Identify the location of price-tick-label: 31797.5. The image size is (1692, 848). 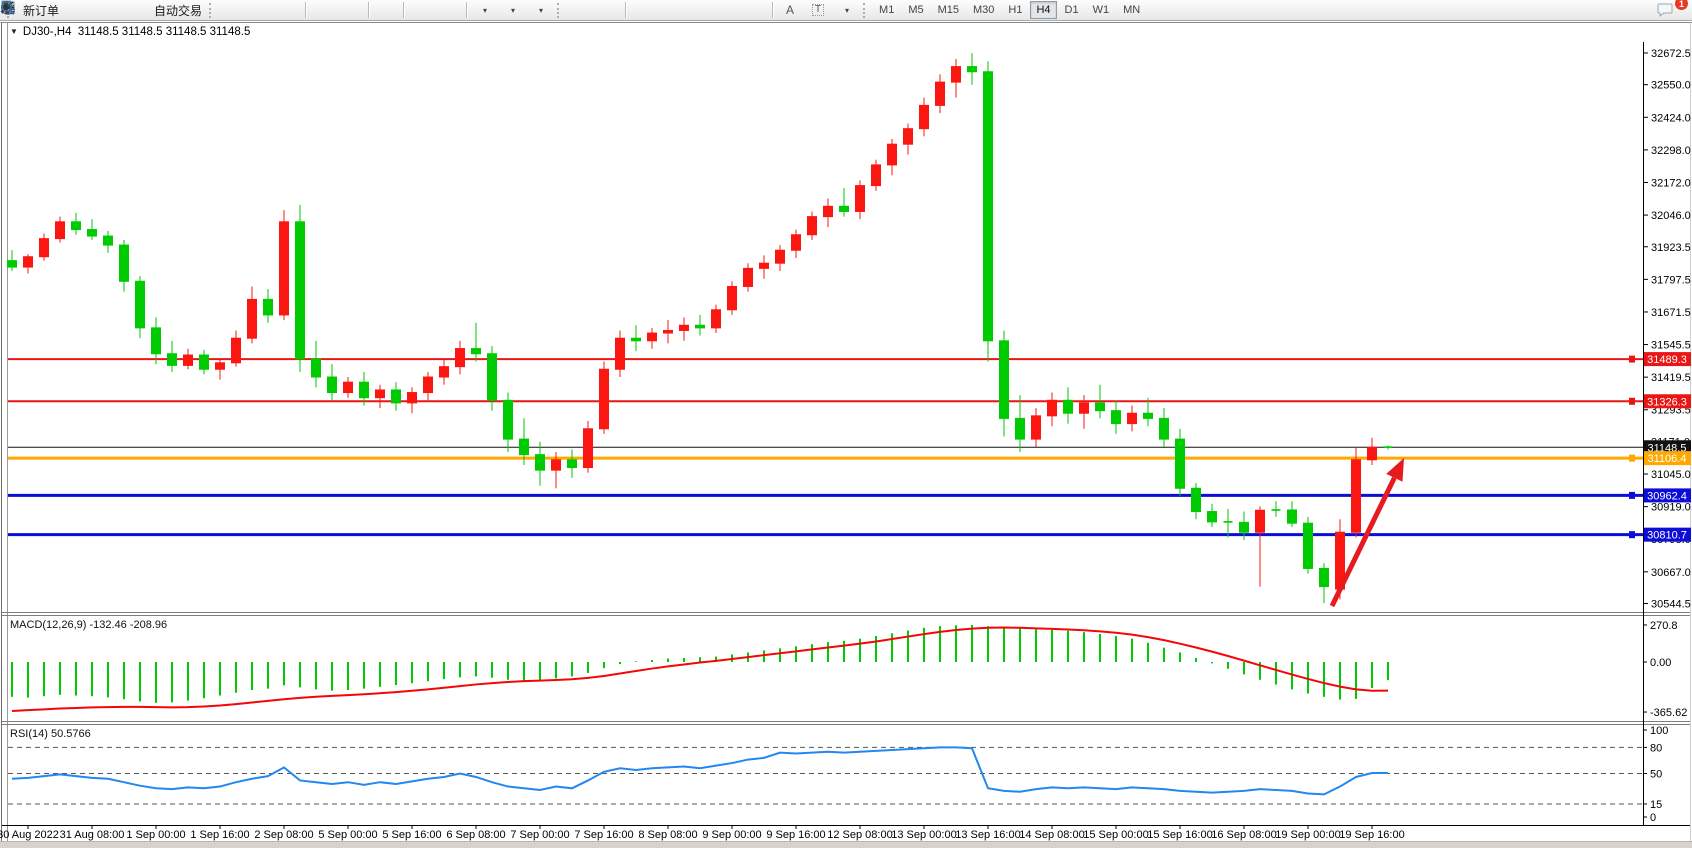
(1671, 280).